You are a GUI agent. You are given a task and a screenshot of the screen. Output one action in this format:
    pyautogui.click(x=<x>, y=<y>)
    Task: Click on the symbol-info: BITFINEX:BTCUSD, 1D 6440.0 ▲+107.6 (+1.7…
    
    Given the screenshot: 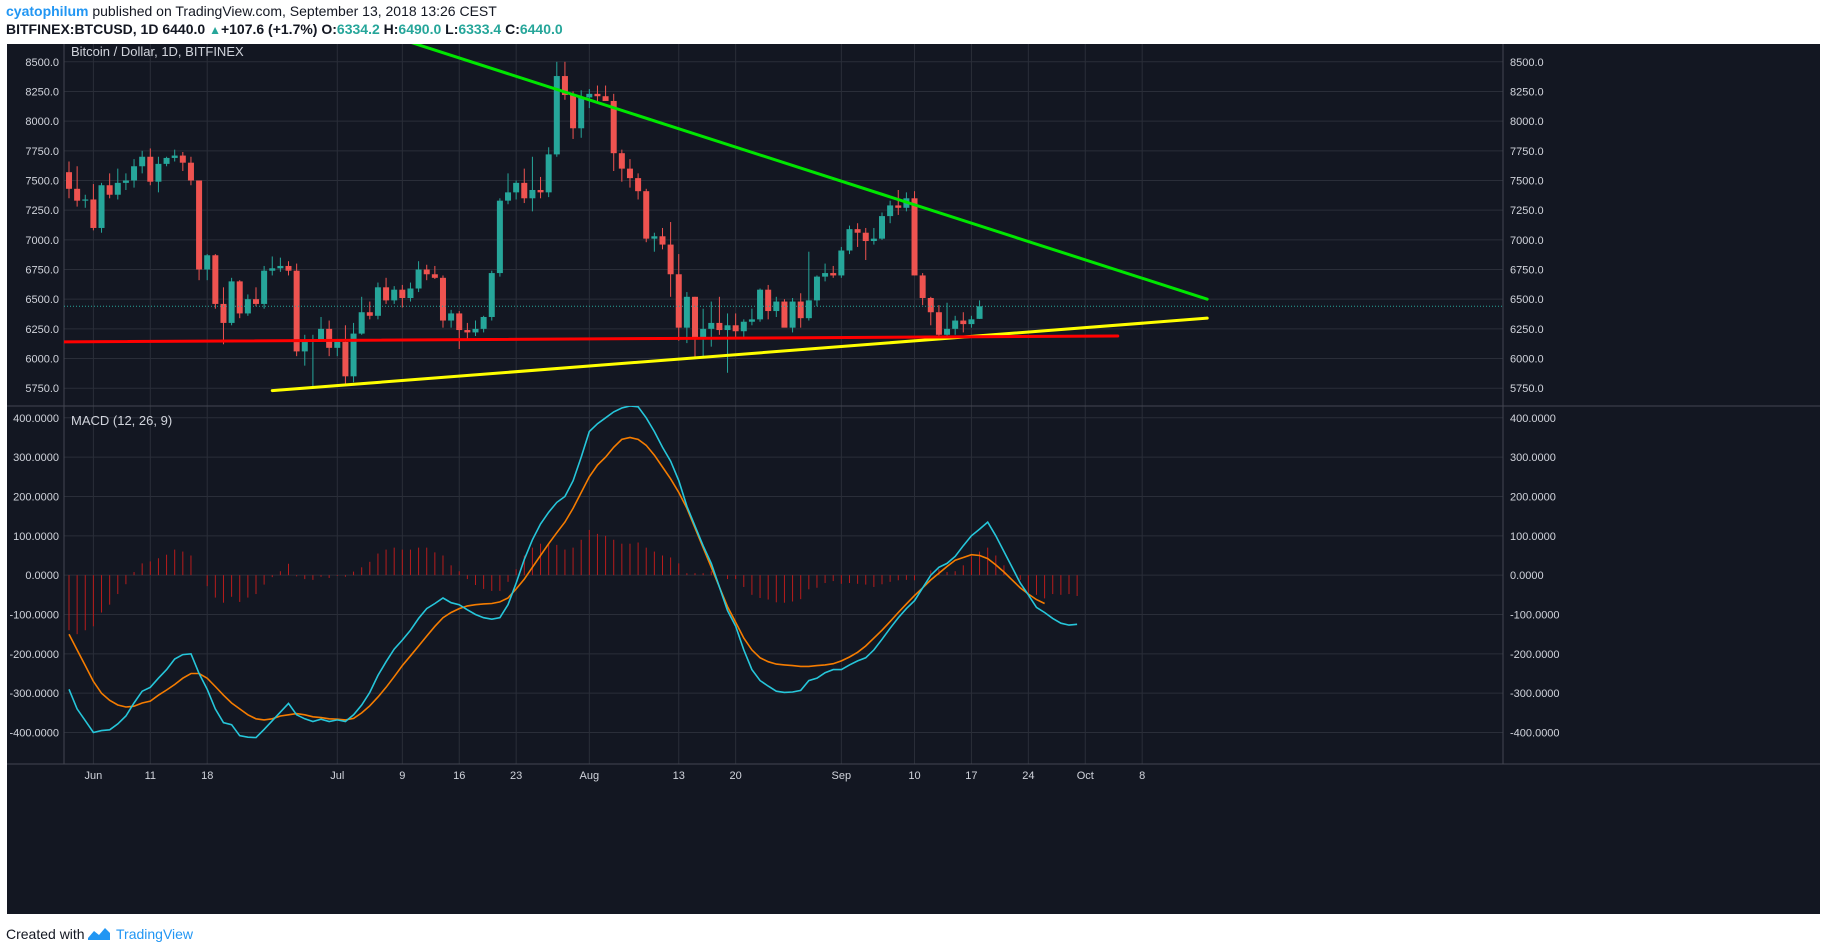 What is the action you would take?
    pyautogui.click(x=284, y=29)
    